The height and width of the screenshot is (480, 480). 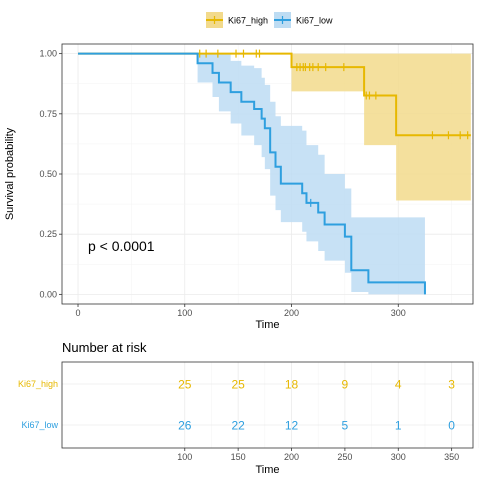 What do you see at coordinates (398, 385) in the screenshot?
I see `risk-cell-Ki67_high: 4` at bounding box center [398, 385].